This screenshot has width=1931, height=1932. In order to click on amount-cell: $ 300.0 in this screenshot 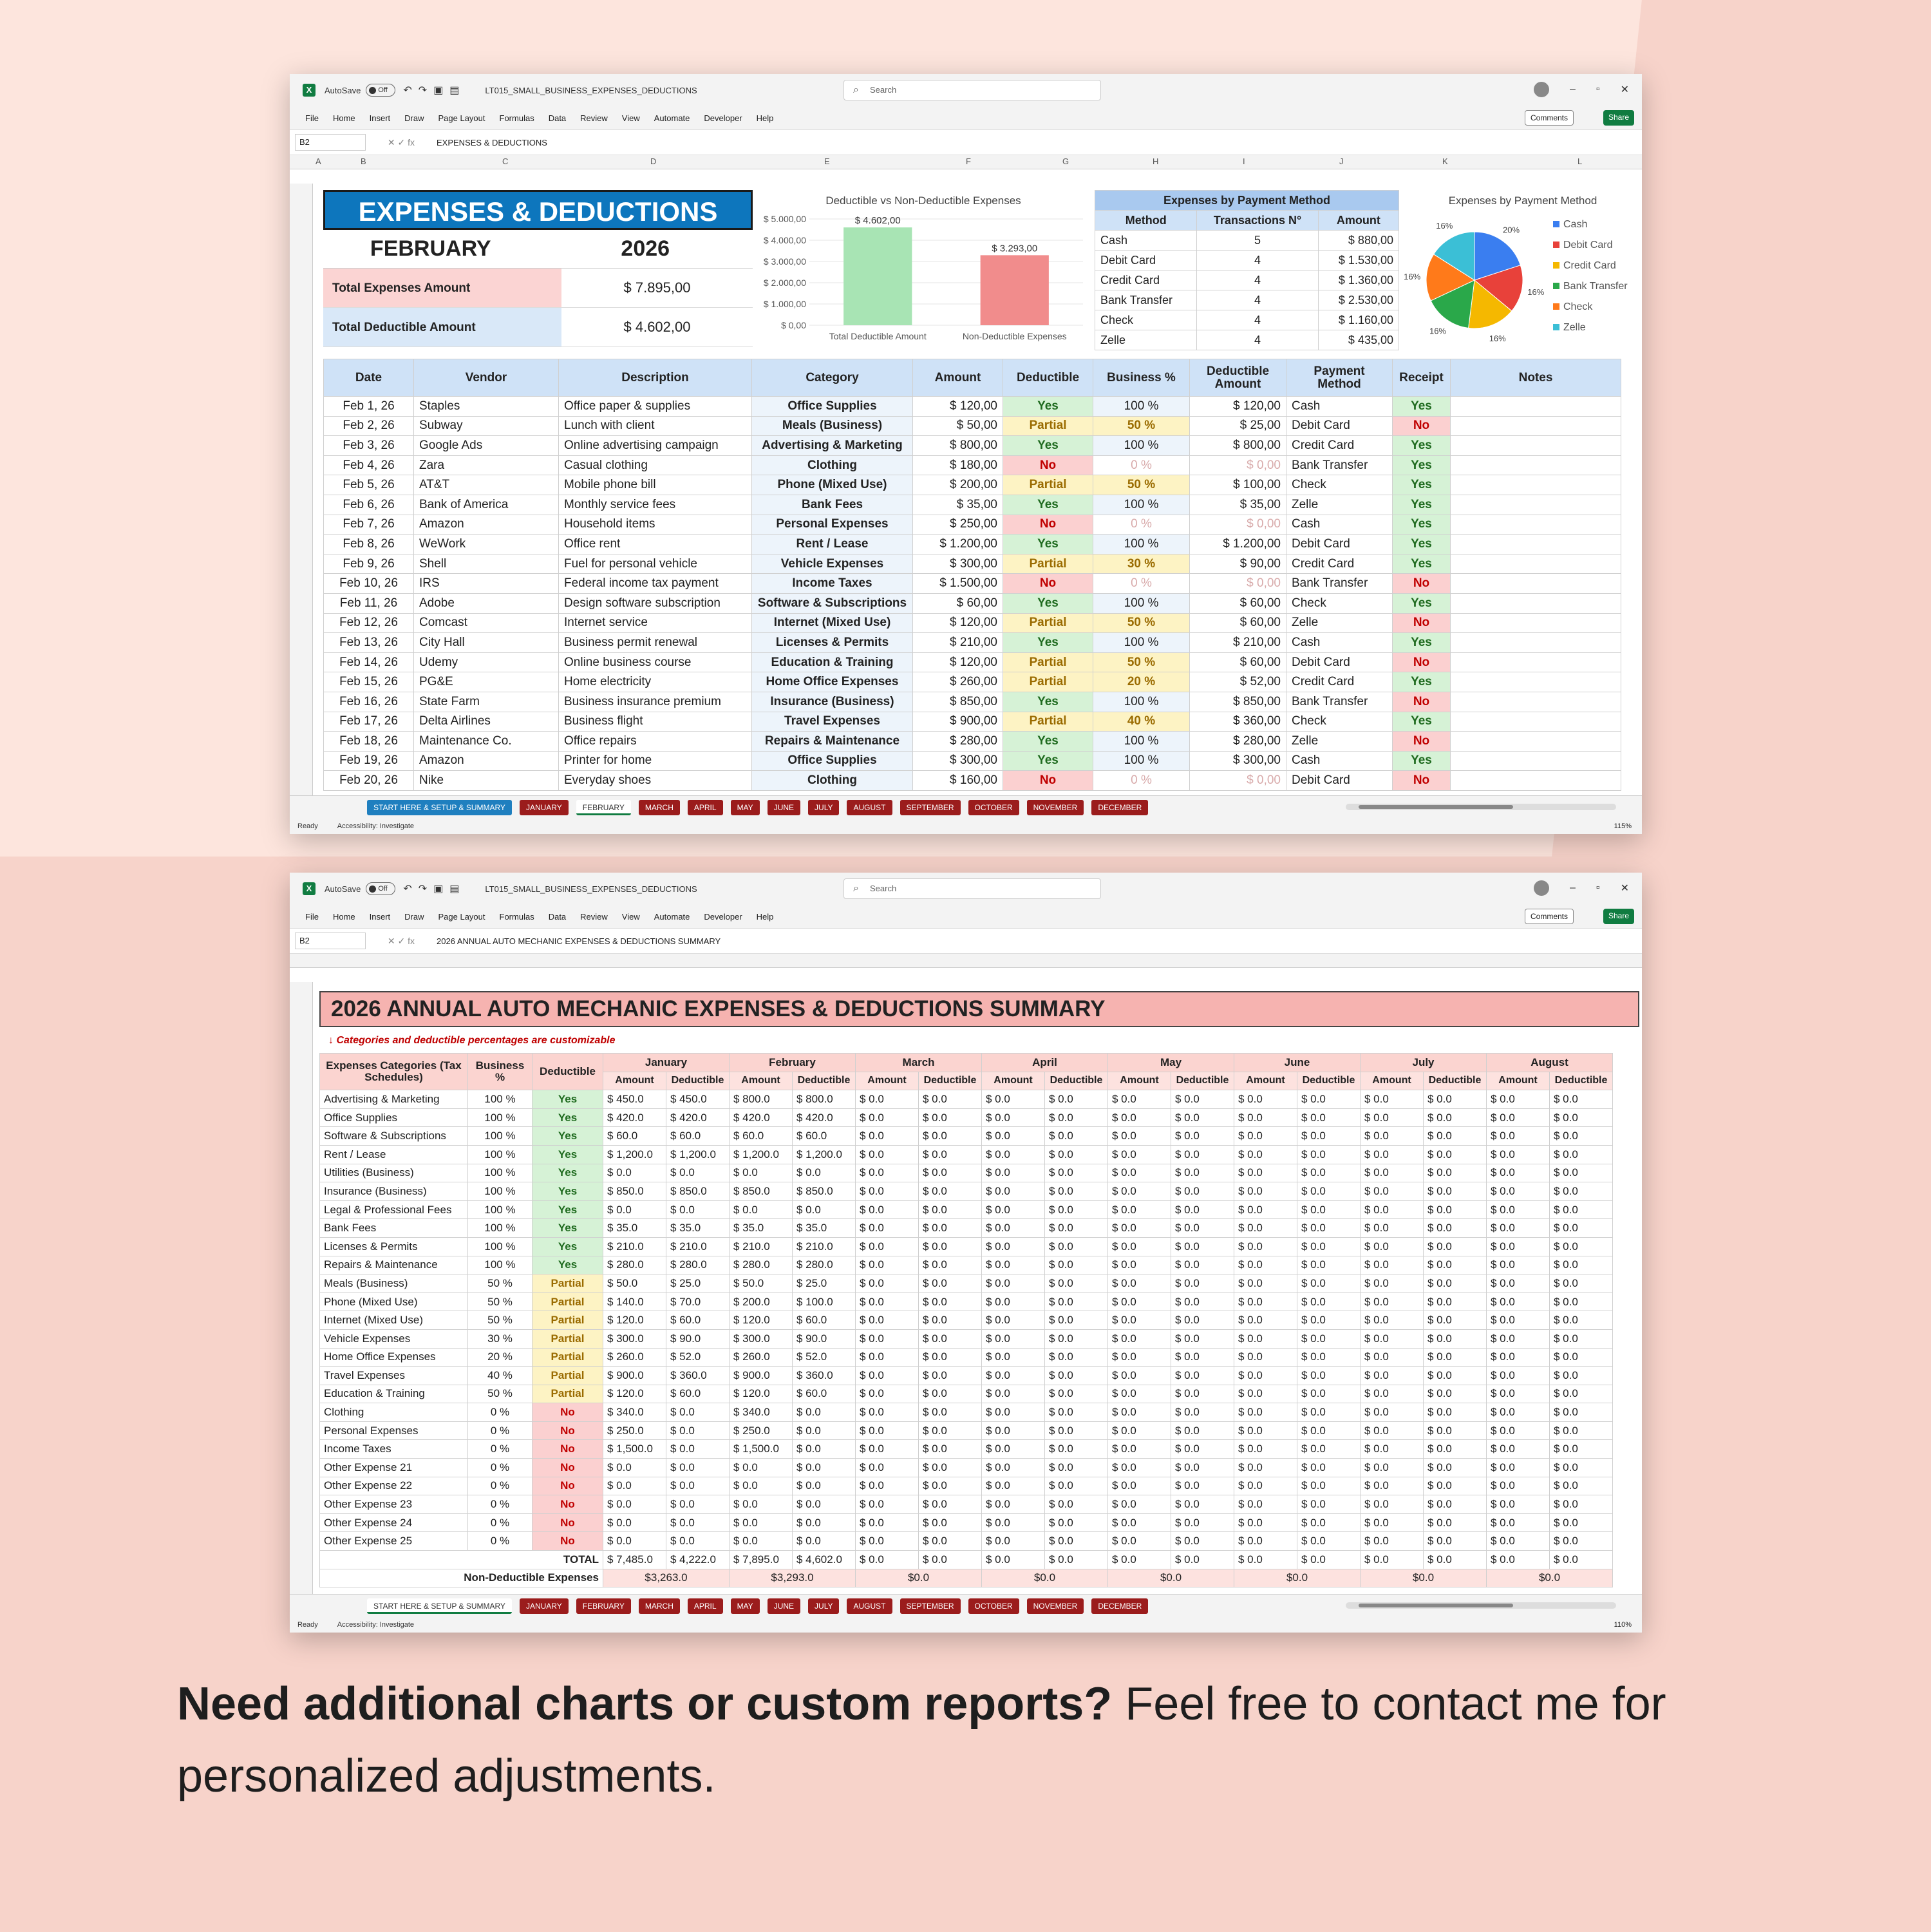, I will do `click(634, 1339)`.